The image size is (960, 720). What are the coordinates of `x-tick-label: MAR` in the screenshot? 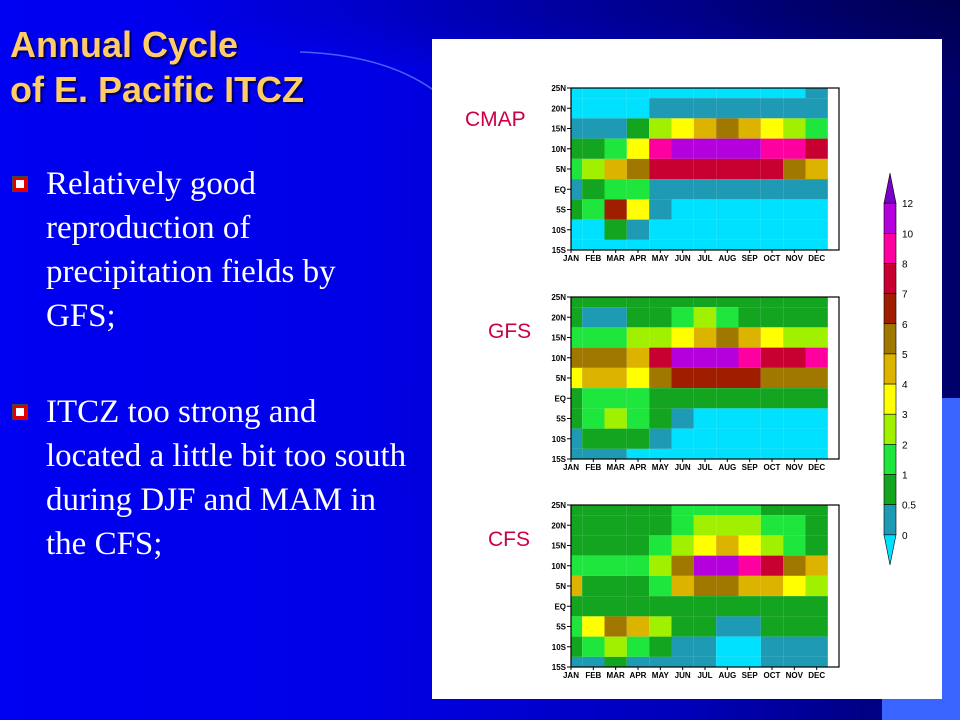 It's located at (616, 467).